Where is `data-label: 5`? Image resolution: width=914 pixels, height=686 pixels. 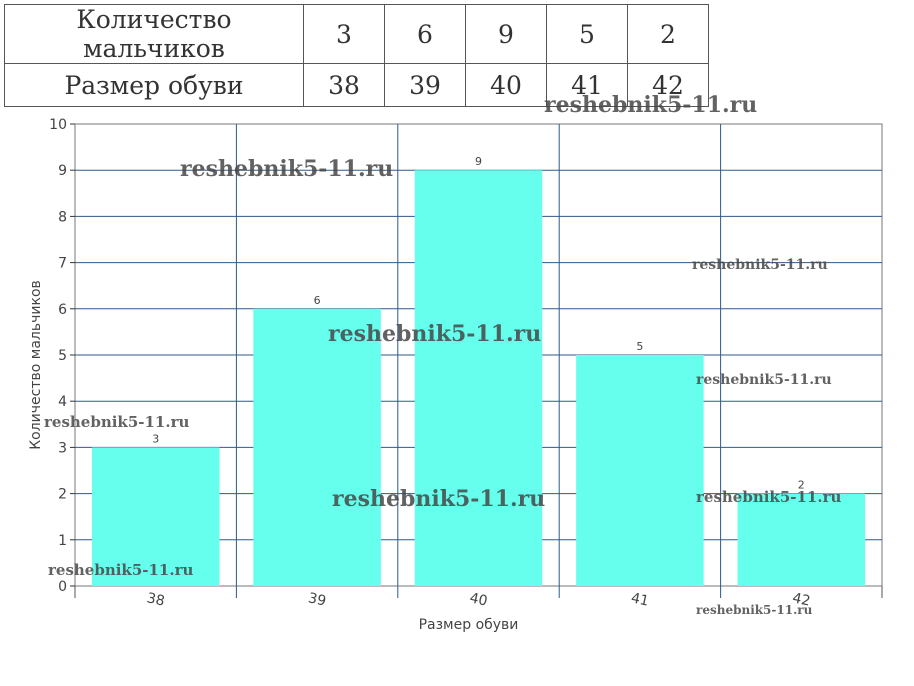 data-label: 5 is located at coordinates (639, 346).